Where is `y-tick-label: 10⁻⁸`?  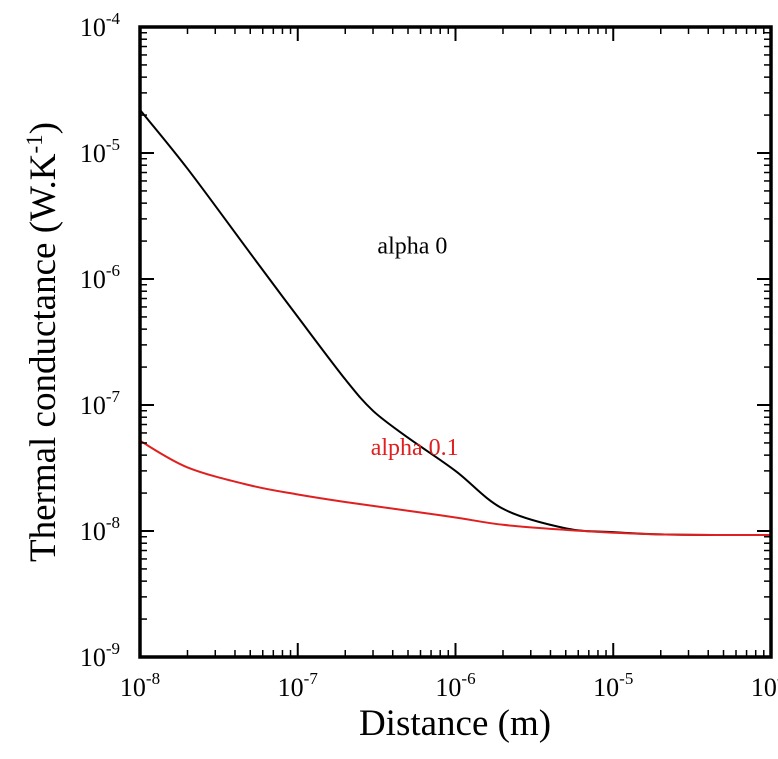
y-tick-label: 10⁻⁸ is located at coordinates (100, 529).